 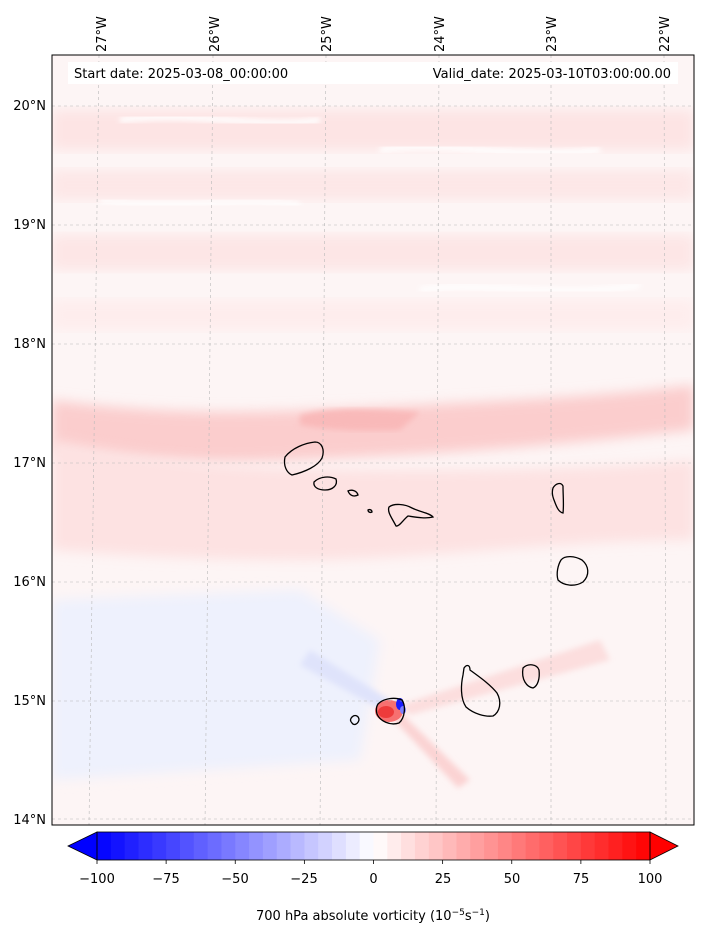 I want to click on cb-tick-label: −100, so click(x=97, y=879).